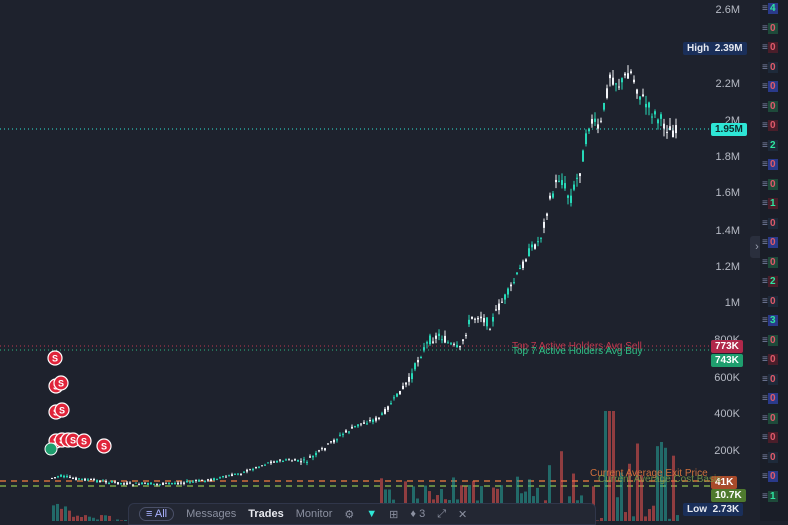 Image resolution: width=788 pixels, height=525 pixels. I want to click on filter-icon: ▼, so click(371, 514).